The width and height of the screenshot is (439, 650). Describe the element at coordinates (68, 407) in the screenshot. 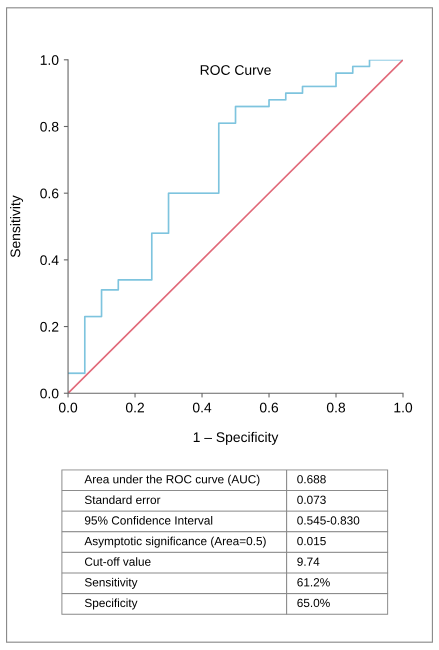

I see `x-tick-label: 0.0` at that location.